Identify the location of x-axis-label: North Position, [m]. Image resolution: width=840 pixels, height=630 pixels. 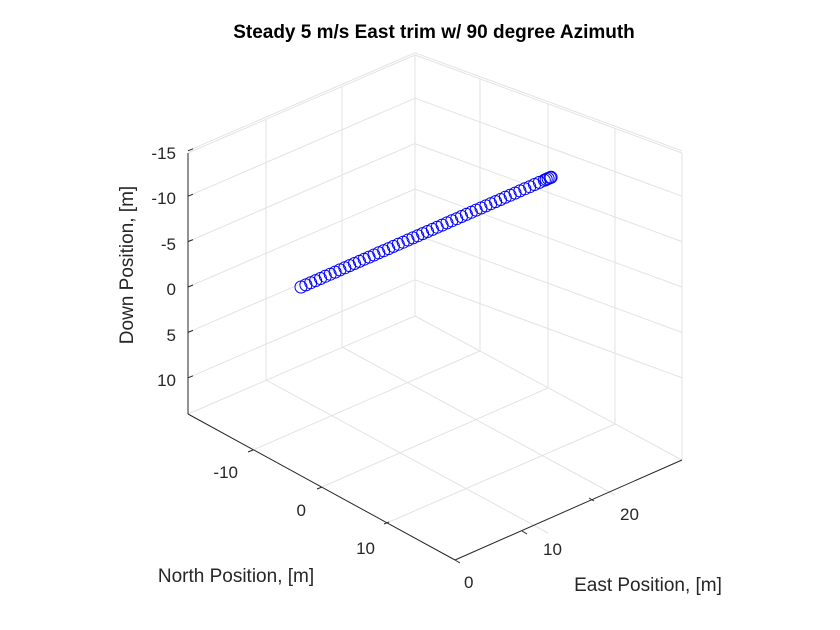
(236, 576).